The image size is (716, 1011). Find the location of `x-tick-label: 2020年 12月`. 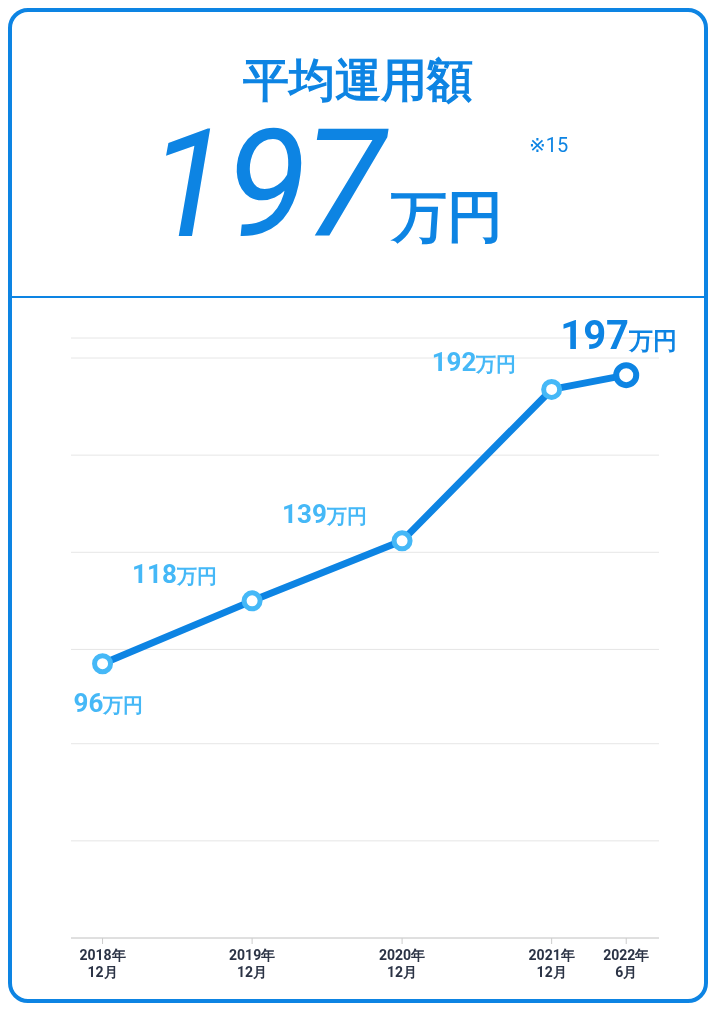

x-tick-label: 2020年 12月 is located at coordinates (402, 963).